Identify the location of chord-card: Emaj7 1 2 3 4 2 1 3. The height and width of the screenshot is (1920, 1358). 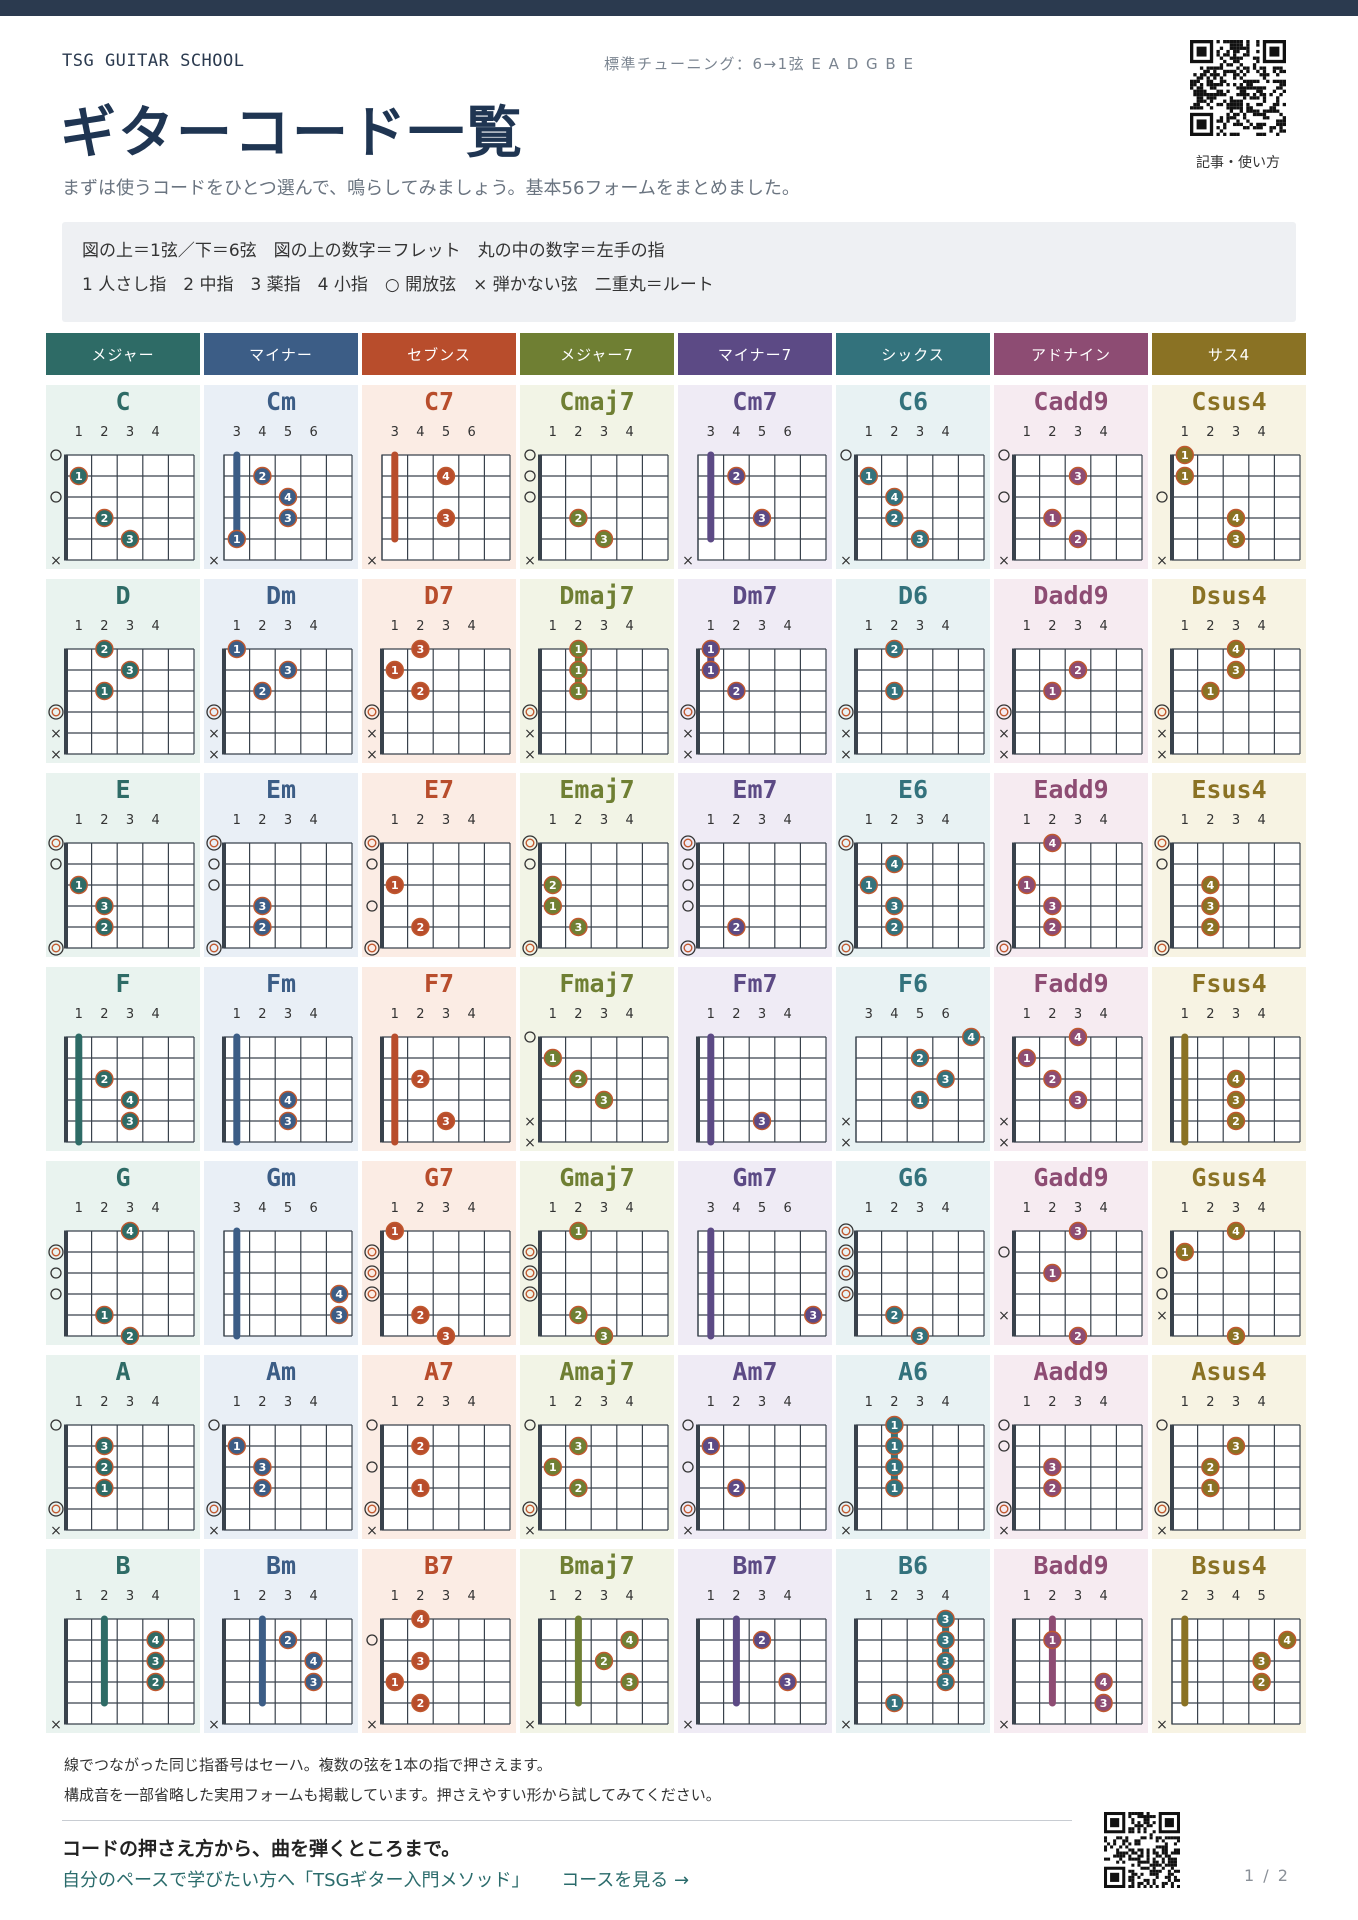
(597, 865).